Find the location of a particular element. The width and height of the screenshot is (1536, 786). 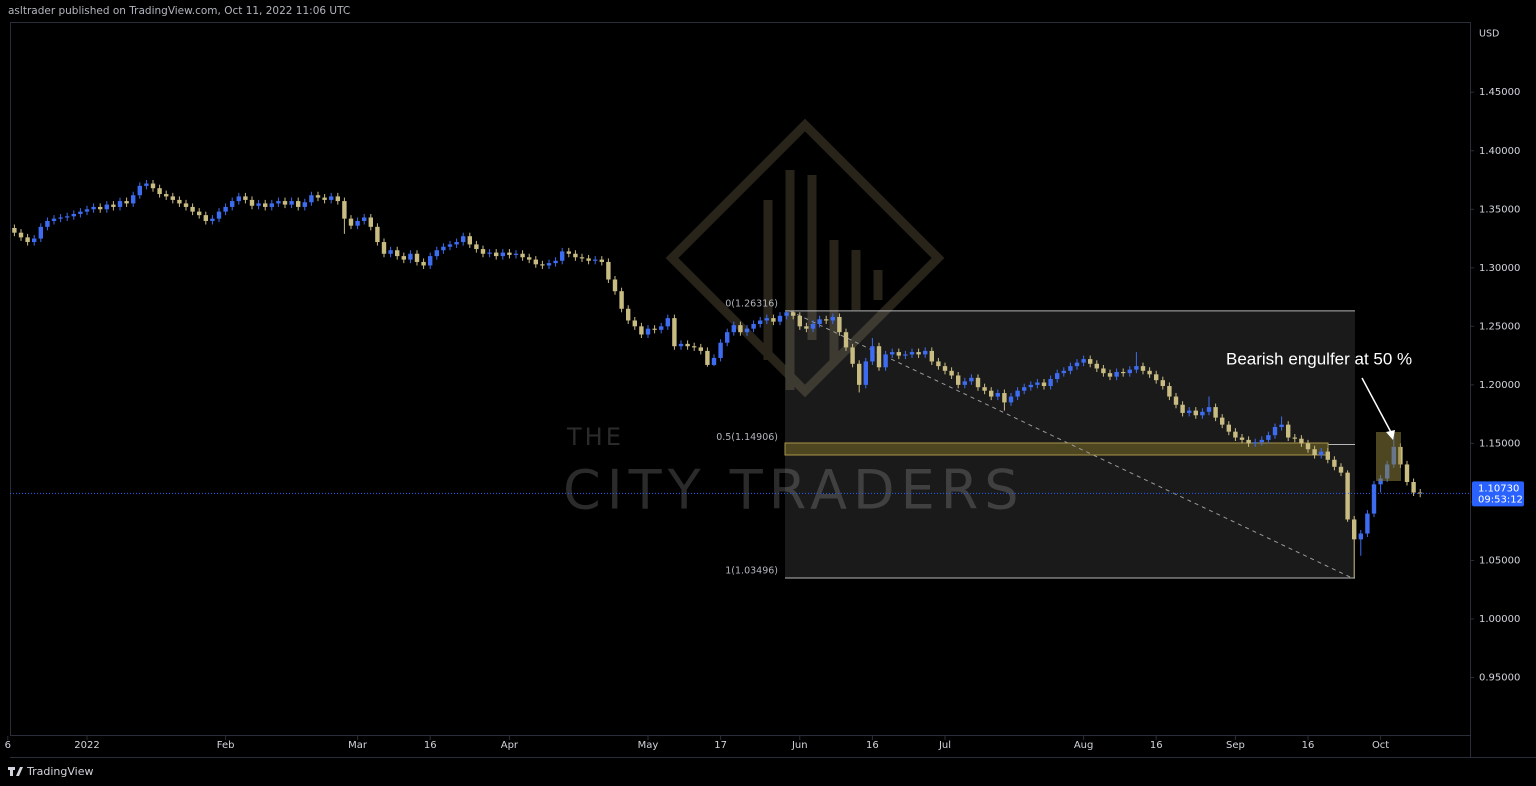

footer-logo is located at coordinates (15, 771).